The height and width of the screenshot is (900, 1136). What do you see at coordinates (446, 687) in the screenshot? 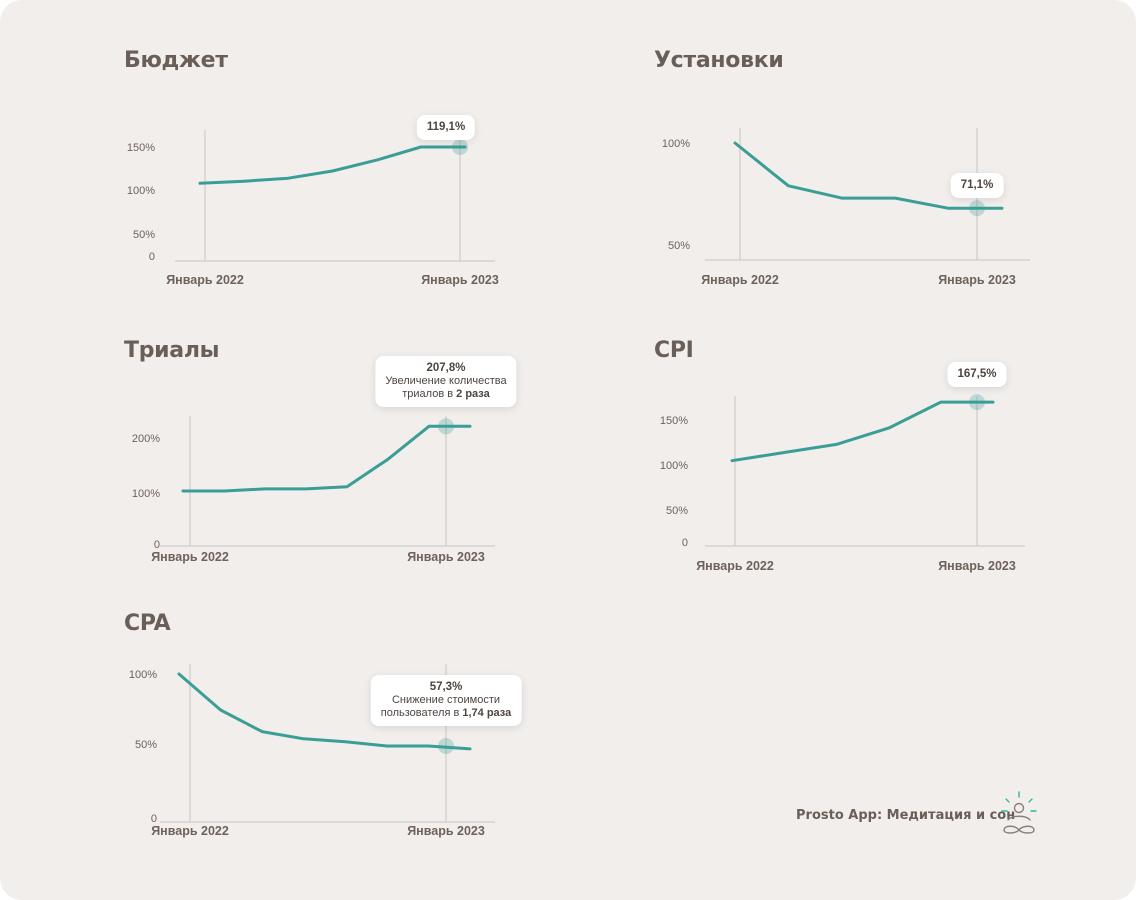
I see `tooltip-value: 57,3%` at bounding box center [446, 687].